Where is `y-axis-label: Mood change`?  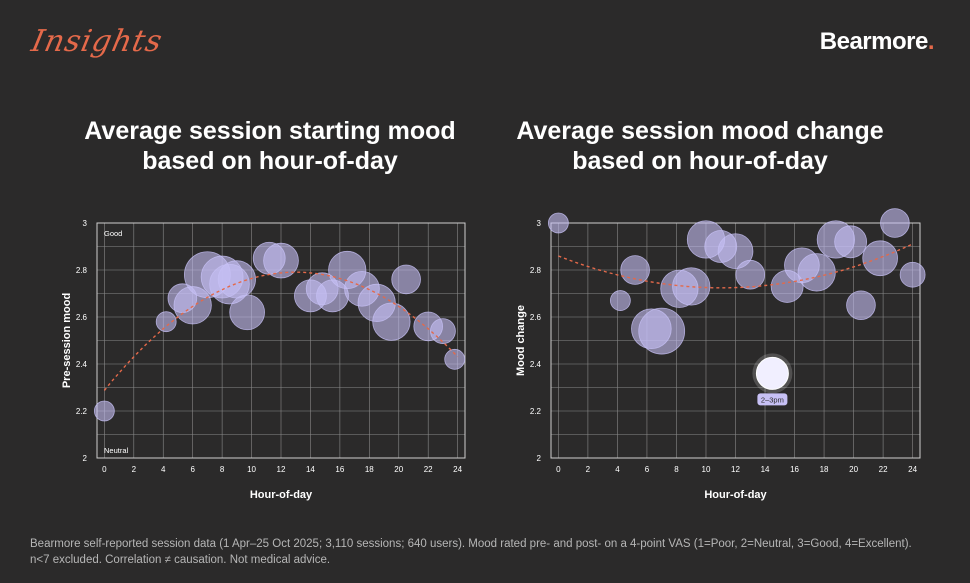 y-axis-label: Mood change is located at coordinates (521, 340).